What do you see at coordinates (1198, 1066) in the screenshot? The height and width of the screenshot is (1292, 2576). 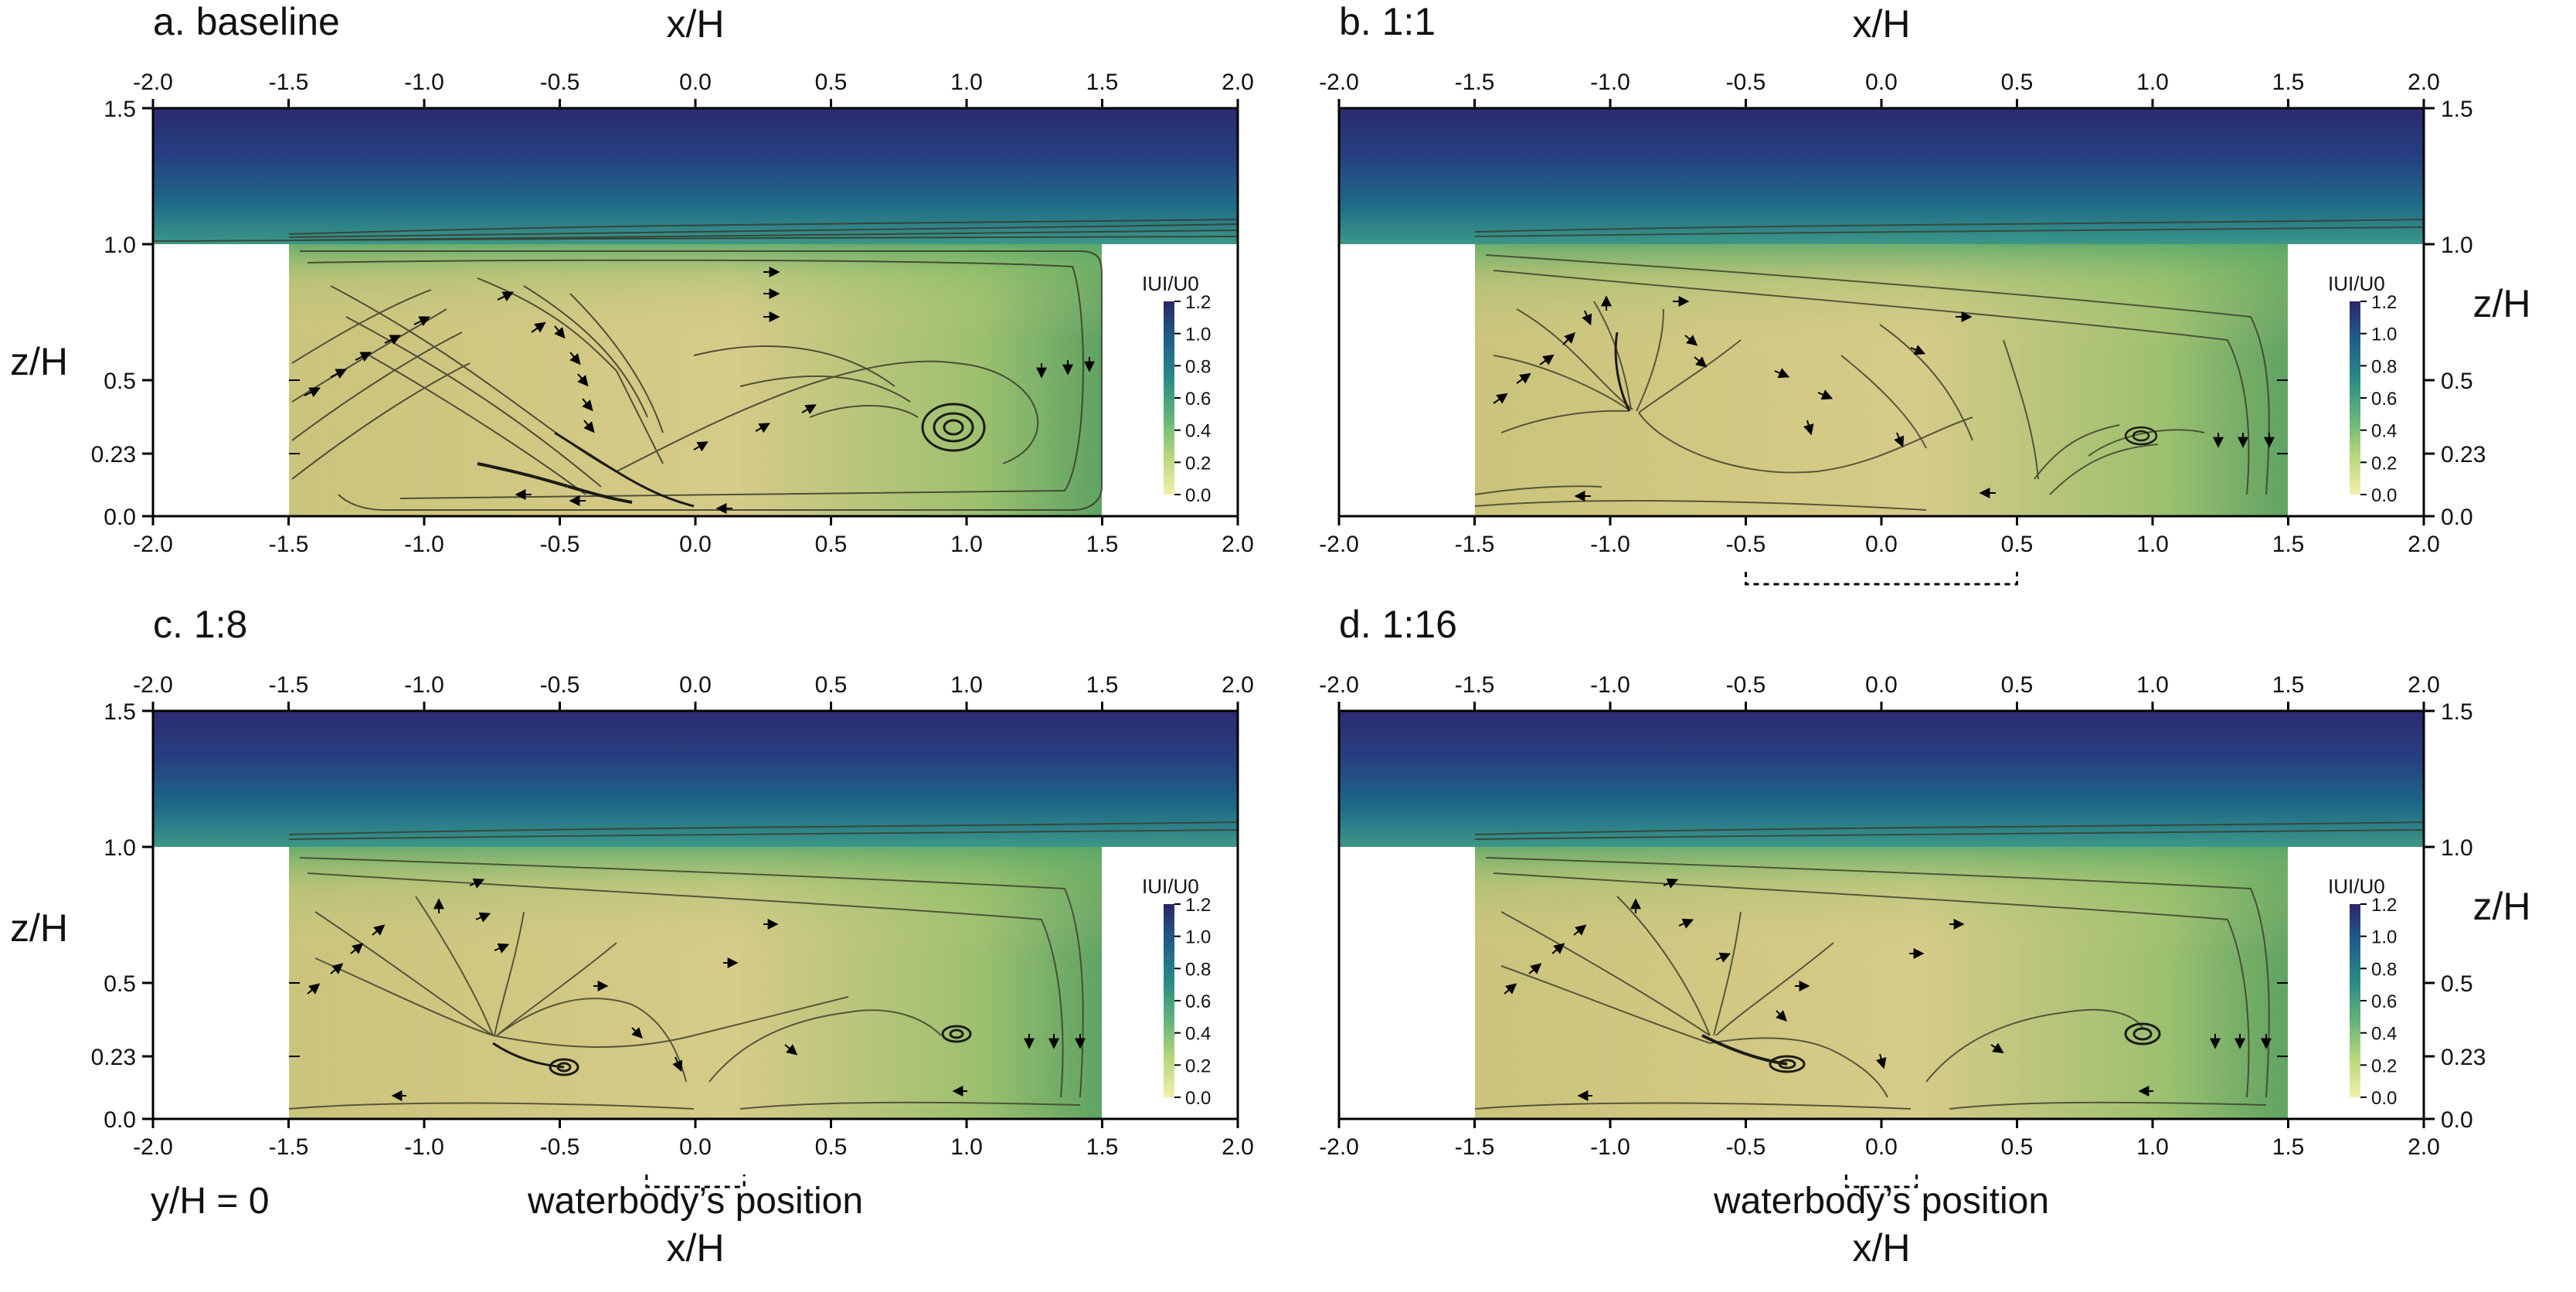 I see `colorbar-tick-label: 0.2` at bounding box center [1198, 1066].